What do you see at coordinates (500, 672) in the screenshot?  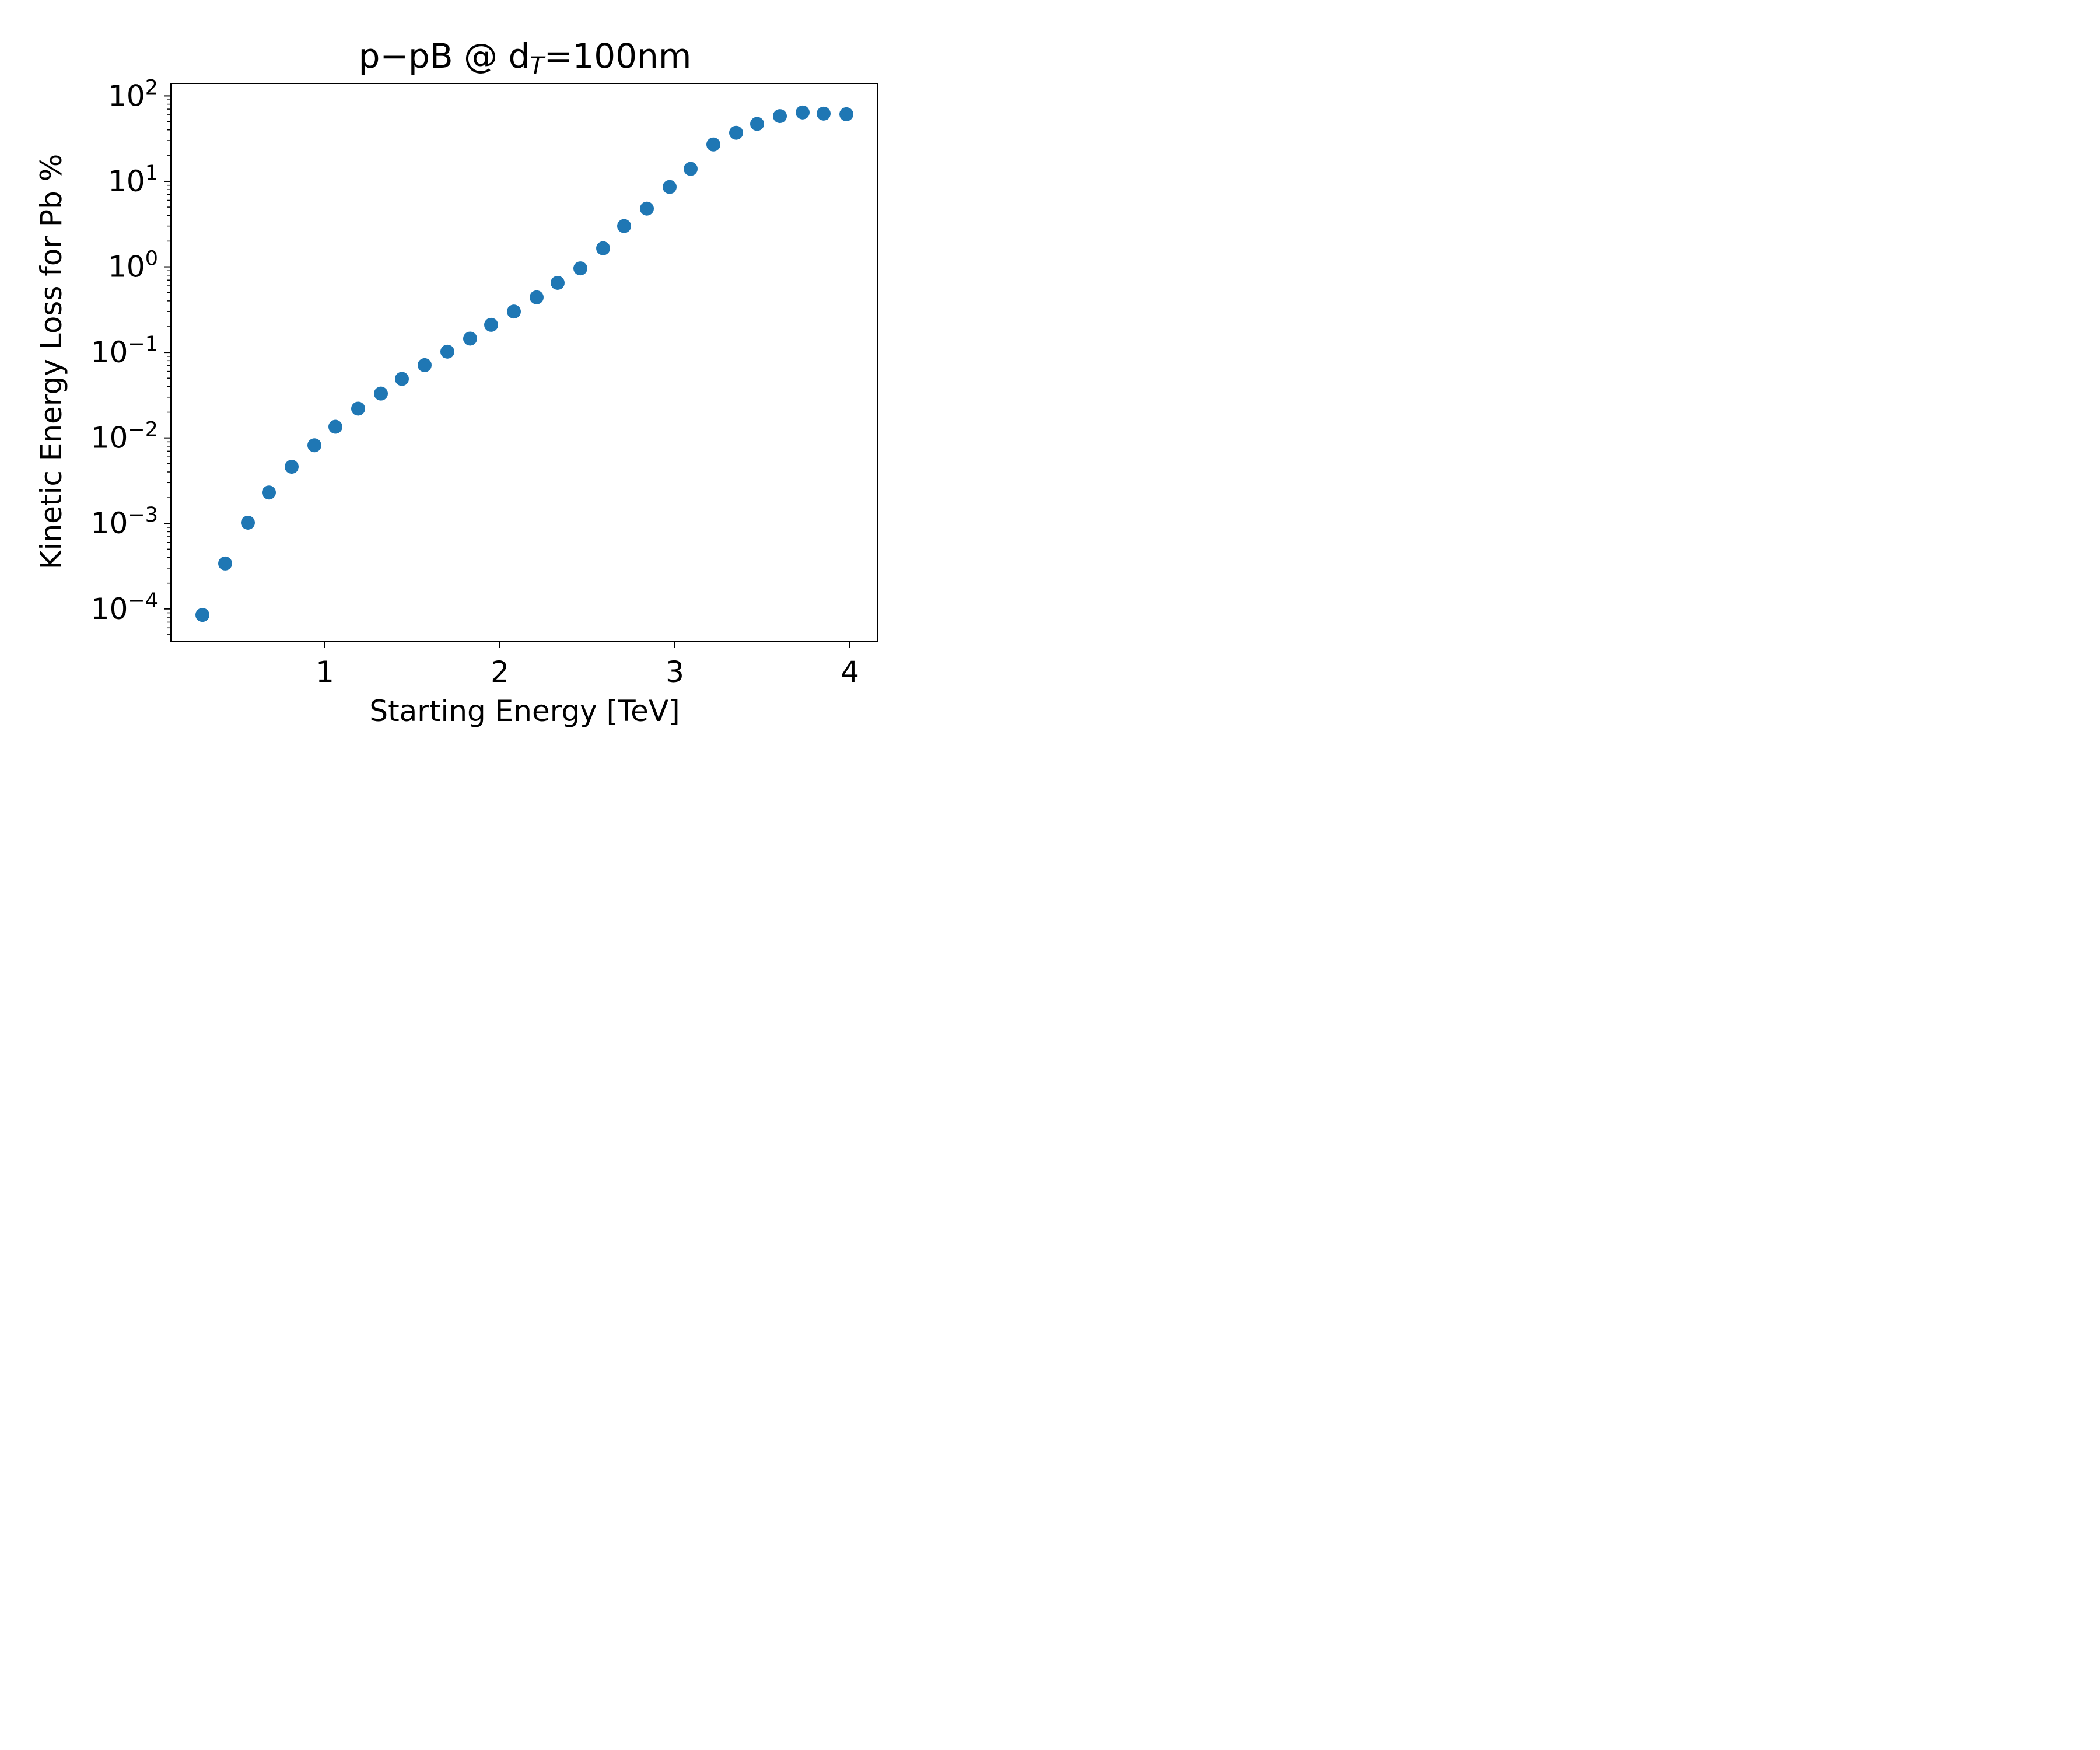 I see `x-tick-label: 2` at bounding box center [500, 672].